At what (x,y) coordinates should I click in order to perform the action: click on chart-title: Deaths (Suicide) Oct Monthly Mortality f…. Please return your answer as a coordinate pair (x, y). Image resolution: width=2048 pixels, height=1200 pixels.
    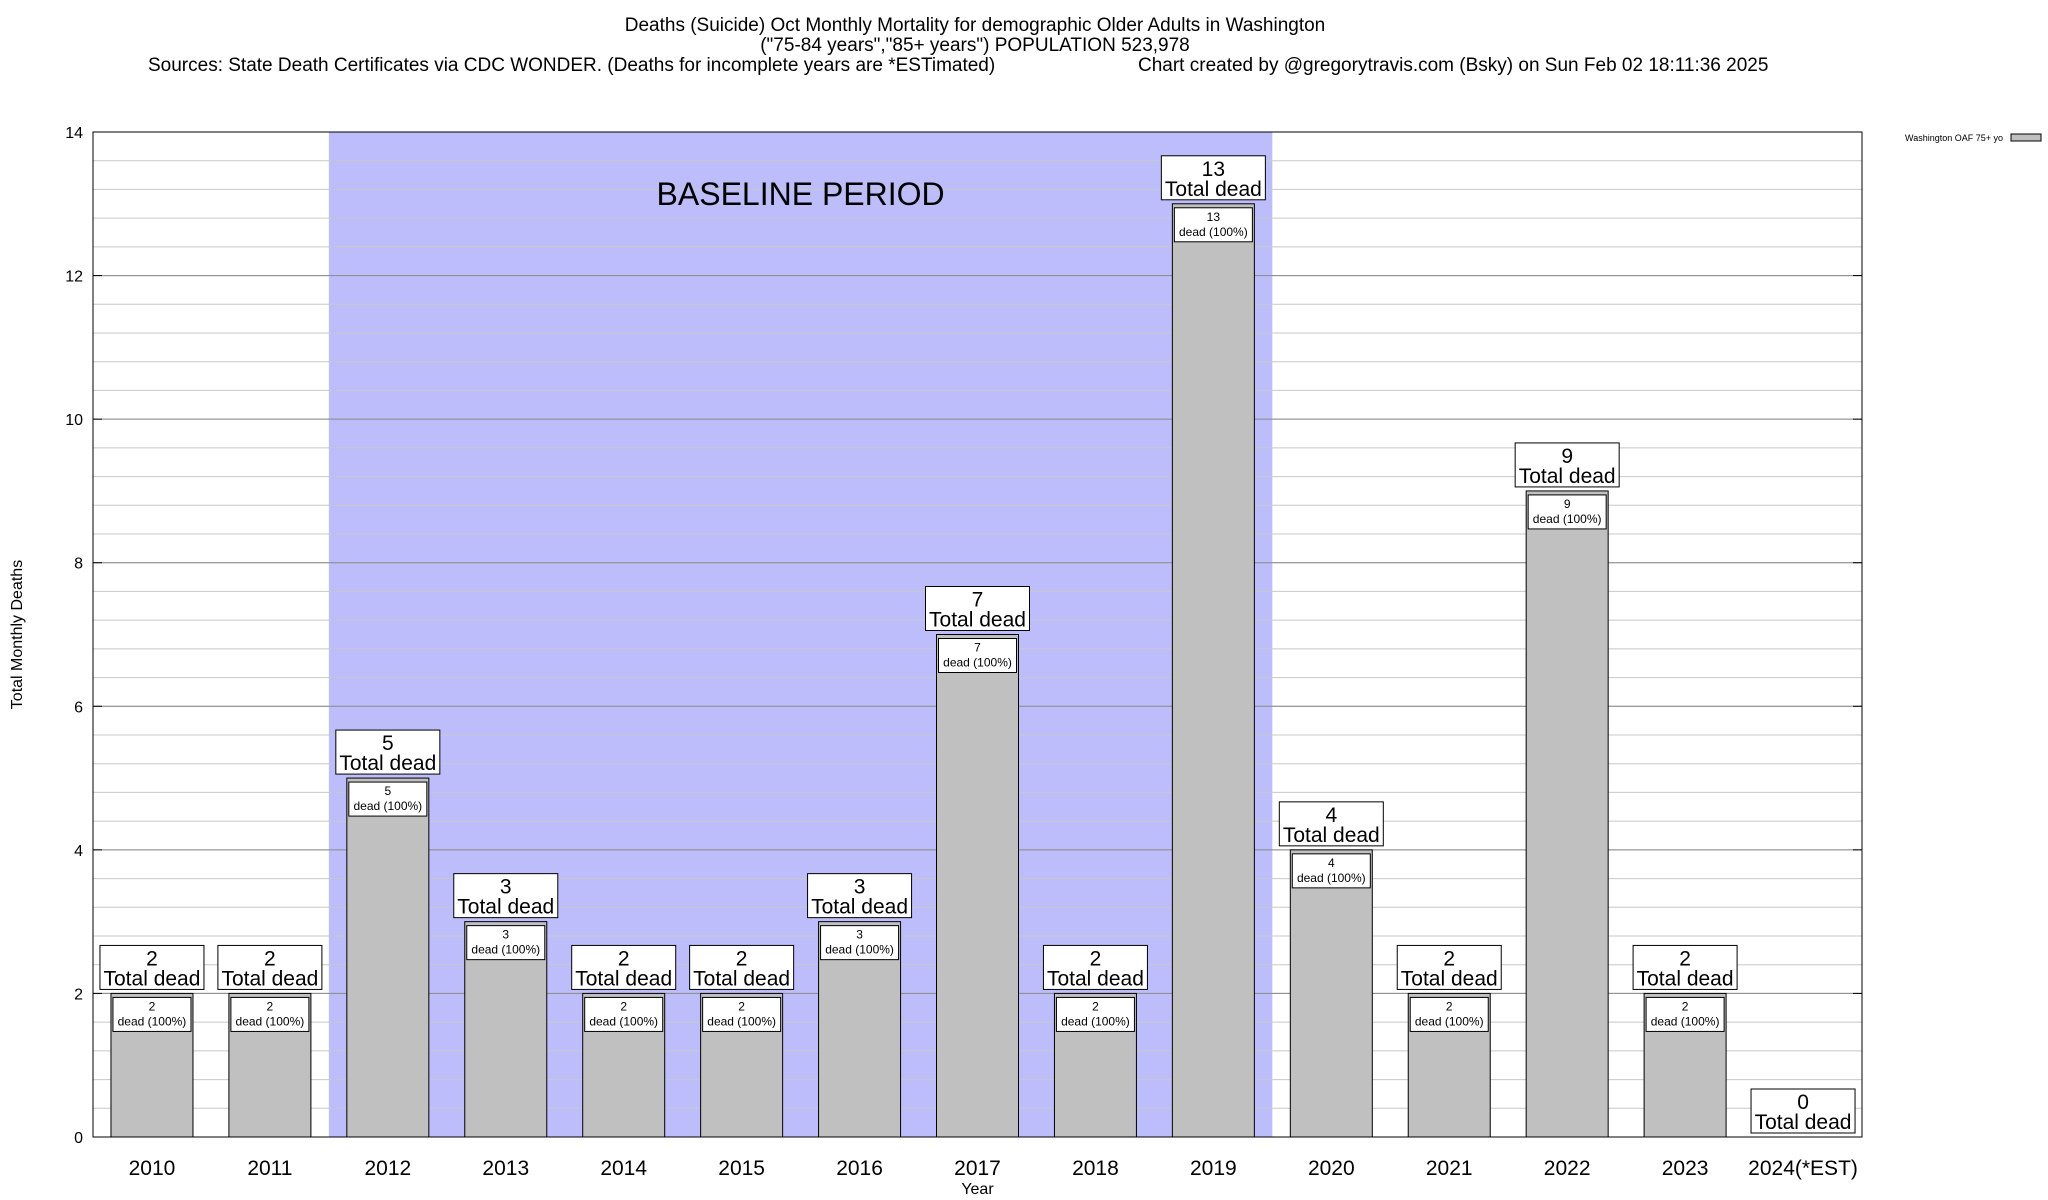
    Looking at the image, I should click on (958, 45).